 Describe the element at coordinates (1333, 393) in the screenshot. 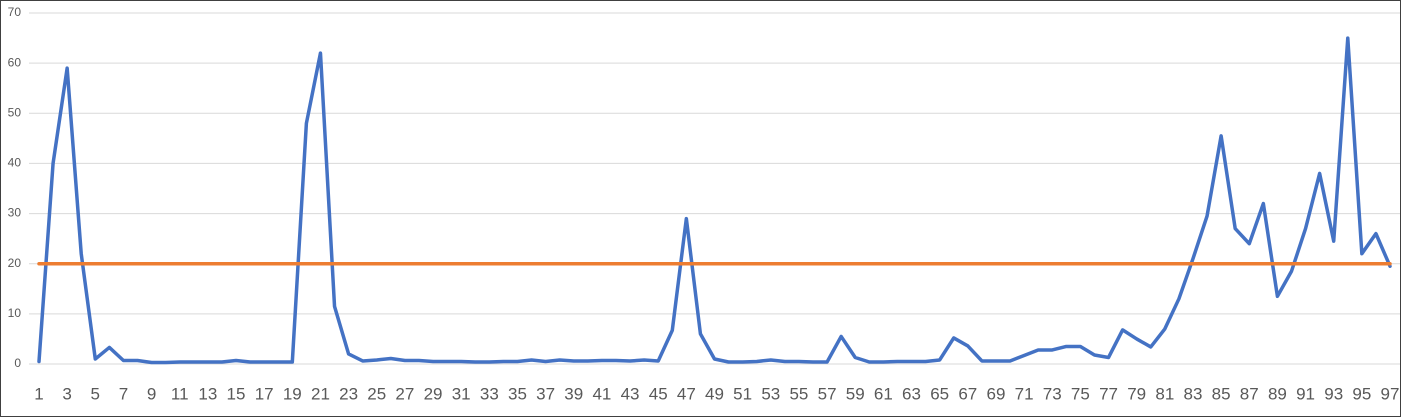

I see `x-tick-label: 93` at that location.